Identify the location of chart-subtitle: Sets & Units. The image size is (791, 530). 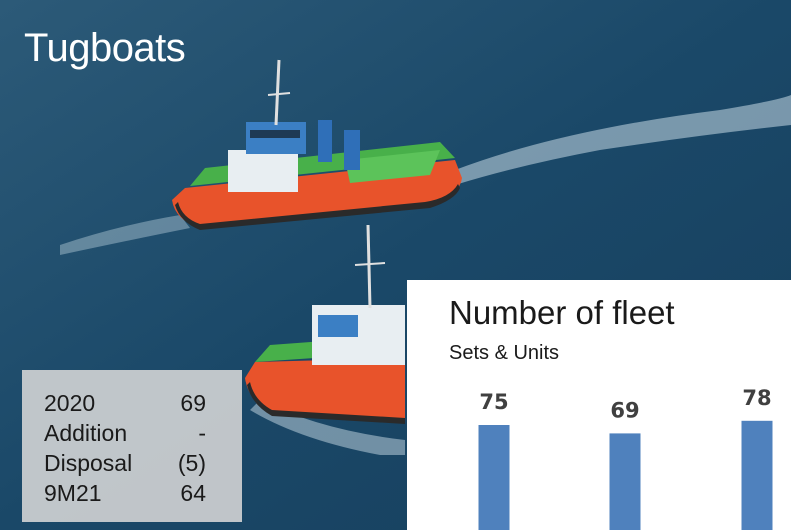
(504, 353).